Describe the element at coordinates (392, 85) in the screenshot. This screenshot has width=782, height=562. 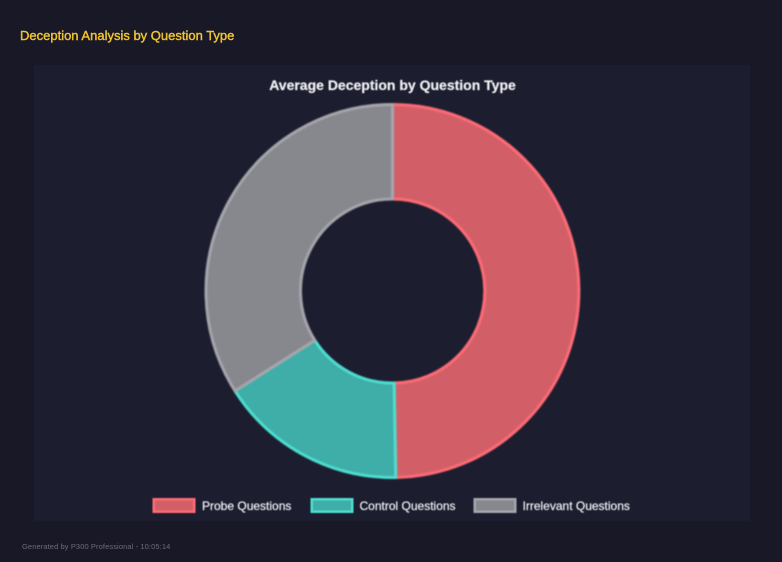
I see `svg-text:Average Deception by Question: Average Deception by Question Type` at that location.